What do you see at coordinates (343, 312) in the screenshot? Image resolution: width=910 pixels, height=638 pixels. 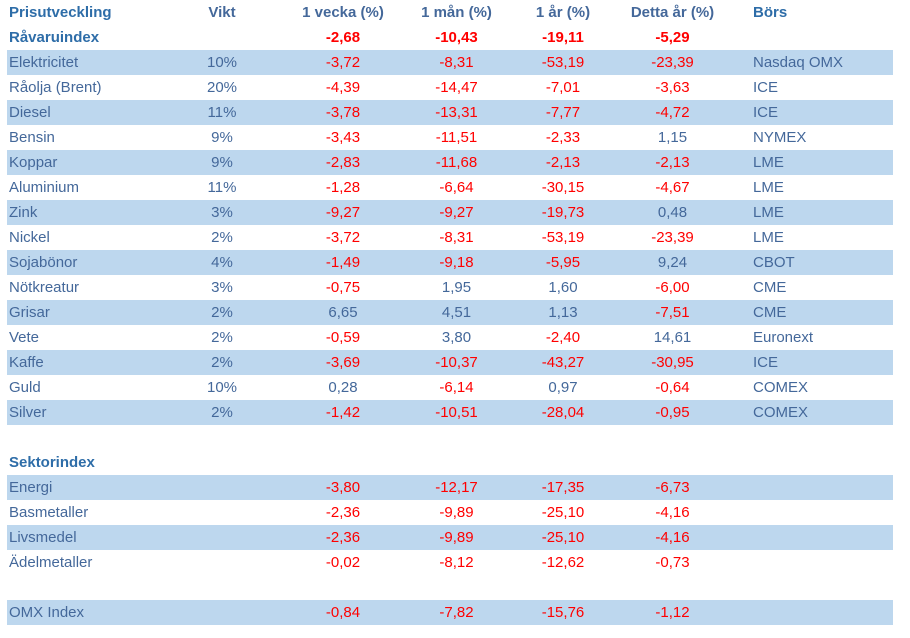 I see `cell-1-vecka: 6,65` at bounding box center [343, 312].